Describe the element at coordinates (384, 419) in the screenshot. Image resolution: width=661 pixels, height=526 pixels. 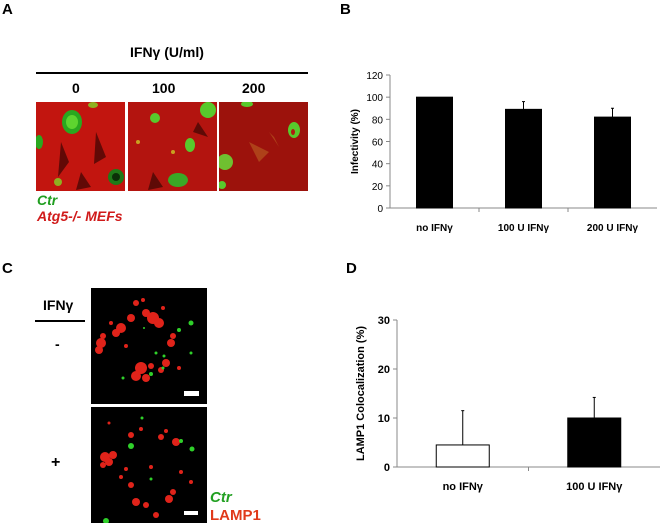
I see `y-tick-label: 10` at that location.